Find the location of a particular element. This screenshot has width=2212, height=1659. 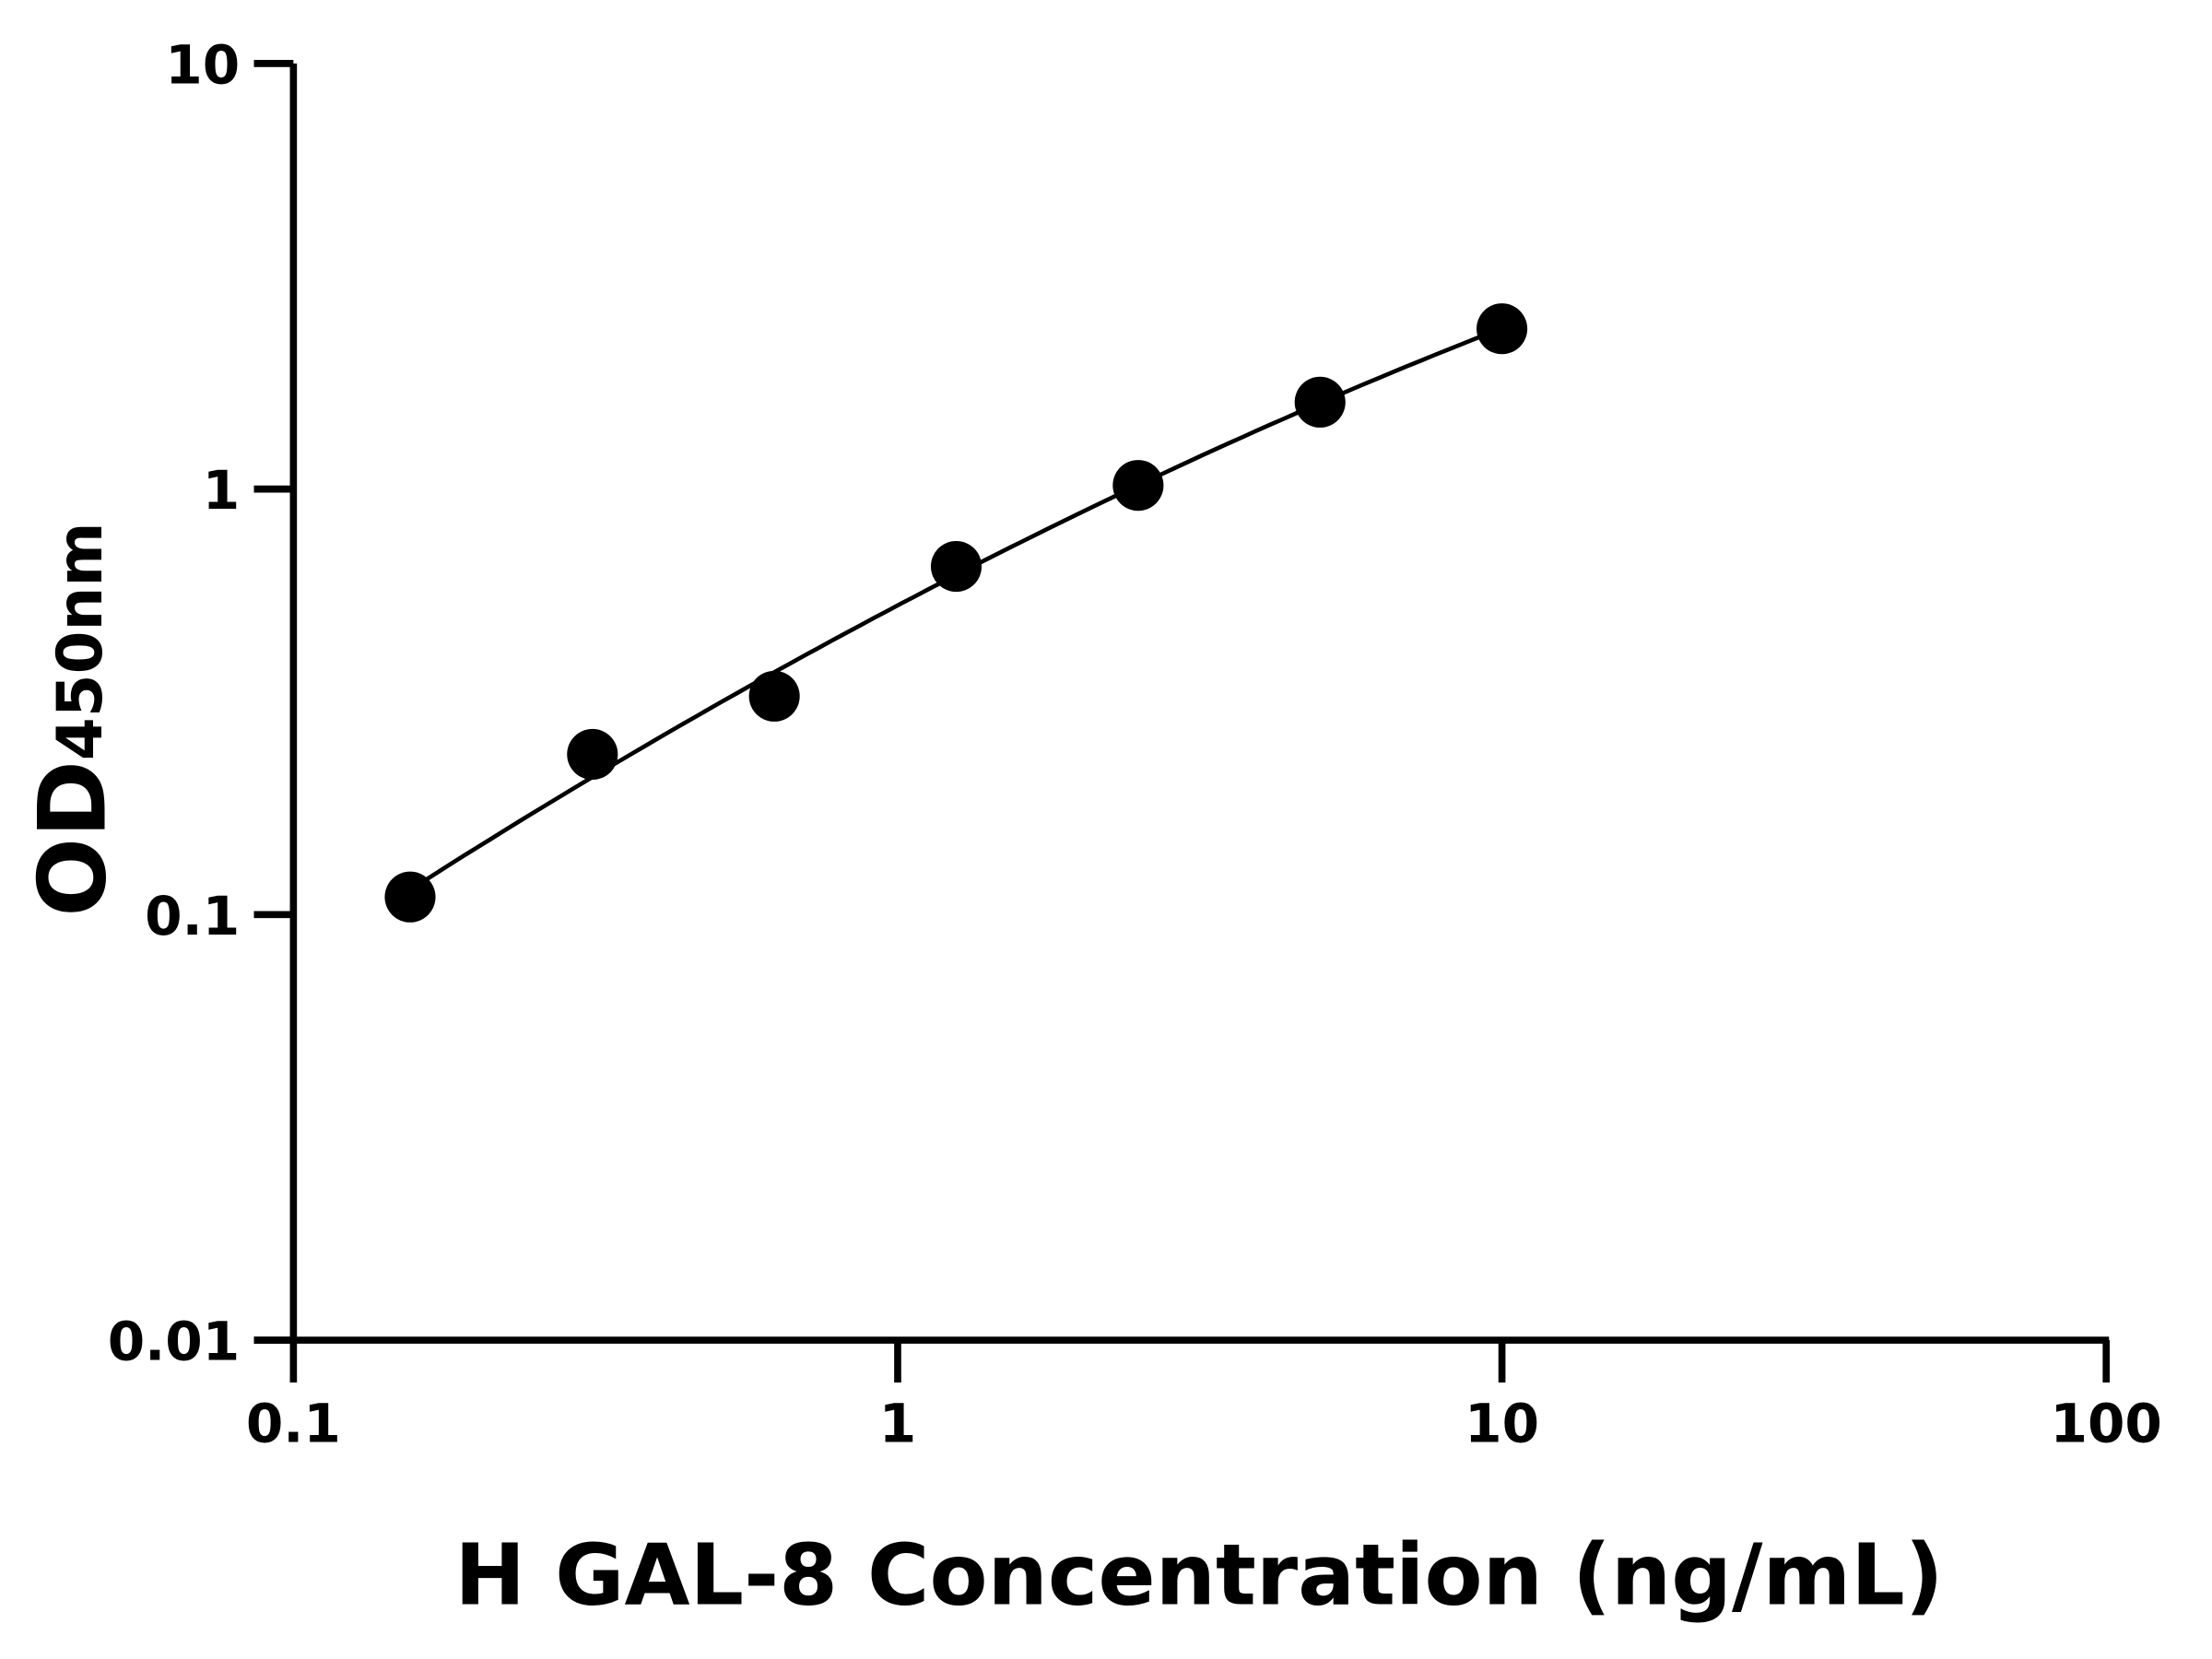

x-tick-label: 0.1 is located at coordinates (293, 1423).